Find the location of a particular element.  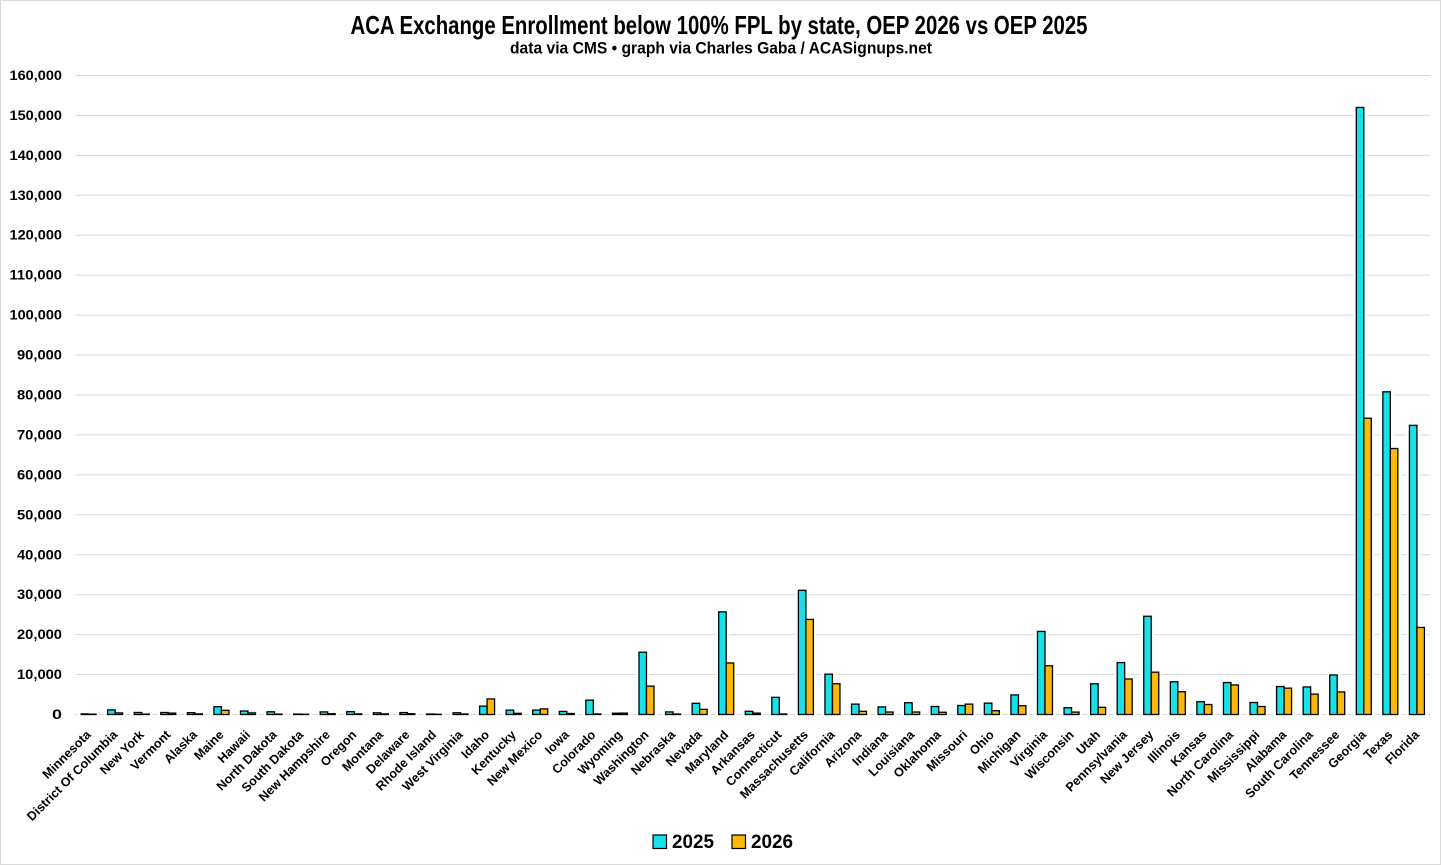

svg-text: 140,000 is located at coordinates (36, 155).